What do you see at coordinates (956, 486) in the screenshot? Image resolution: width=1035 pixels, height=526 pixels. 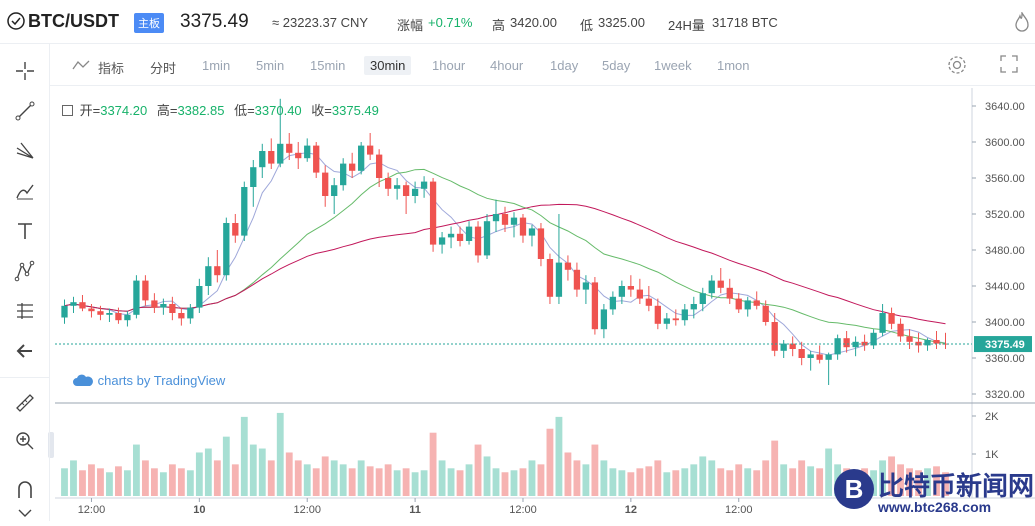 I see `watermark-name: 比特币新闻网` at bounding box center [956, 486].